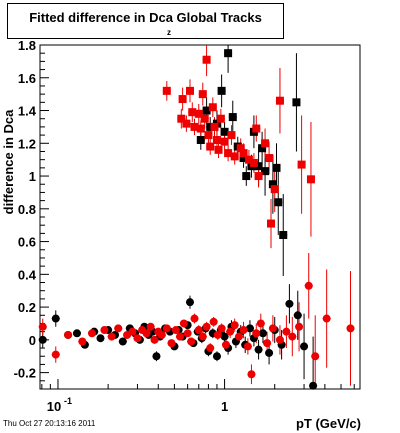  I want to click on timestamp: Thu Oct 27 20:13:16 2011, so click(49, 423).